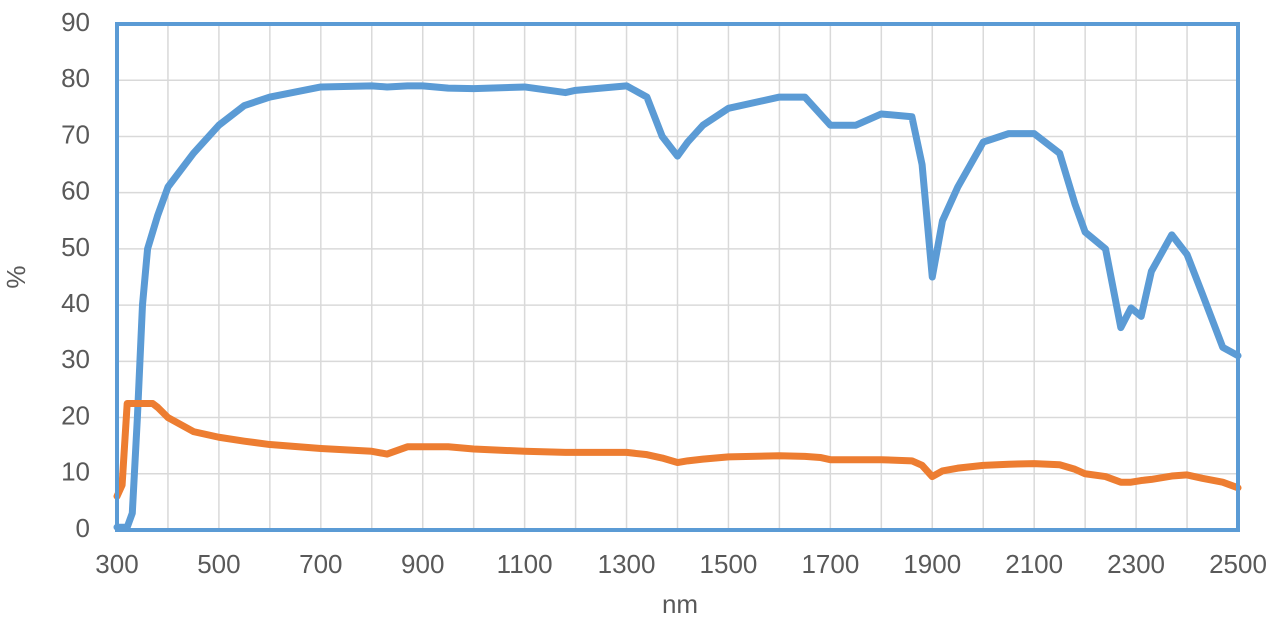 The image size is (1280, 627). Describe the element at coordinates (677, 450) in the screenshot. I see `data-line` at that location.